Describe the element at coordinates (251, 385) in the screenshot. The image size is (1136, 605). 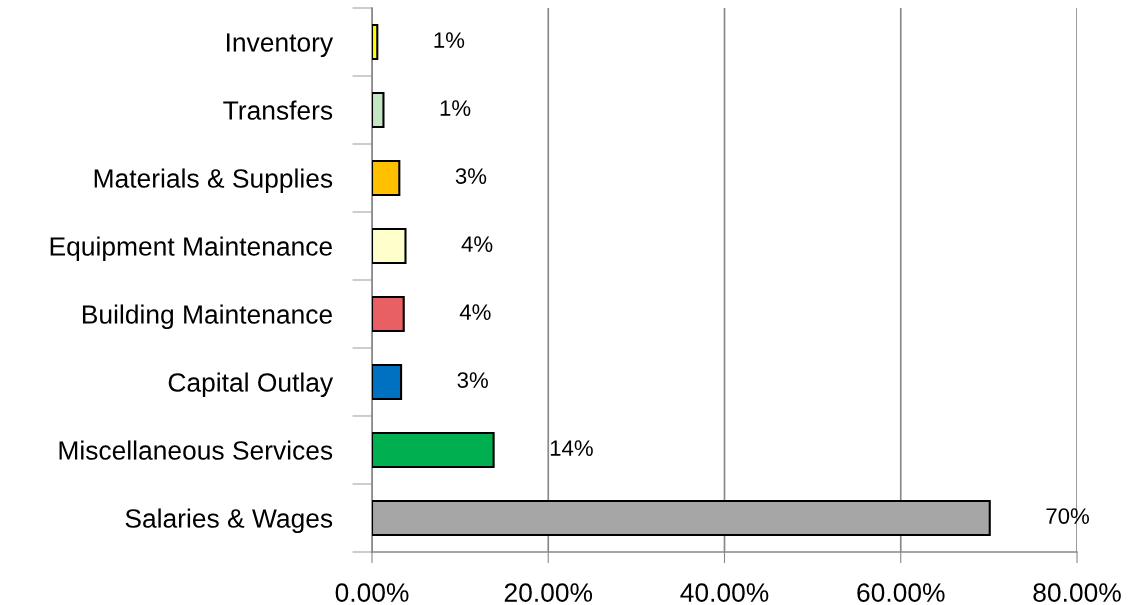
I see `y-tick-label: Capital Outlay` at that location.